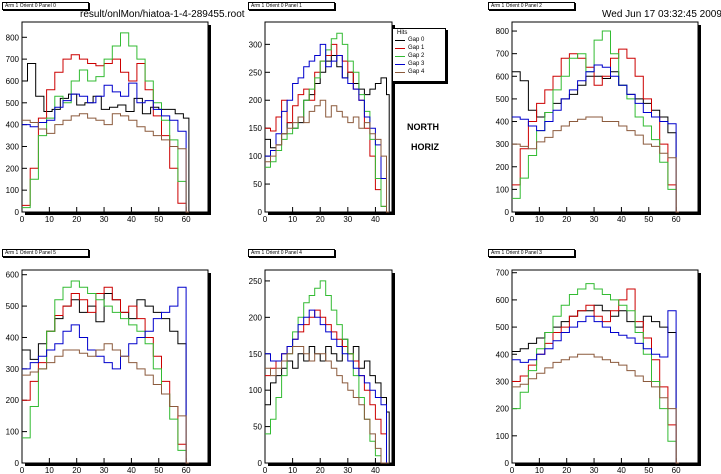 This screenshot has width=721, height=474. What do you see at coordinates (416, 48) in the screenshot?
I see `legend-label: Gap 1` at bounding box center [416, 48].